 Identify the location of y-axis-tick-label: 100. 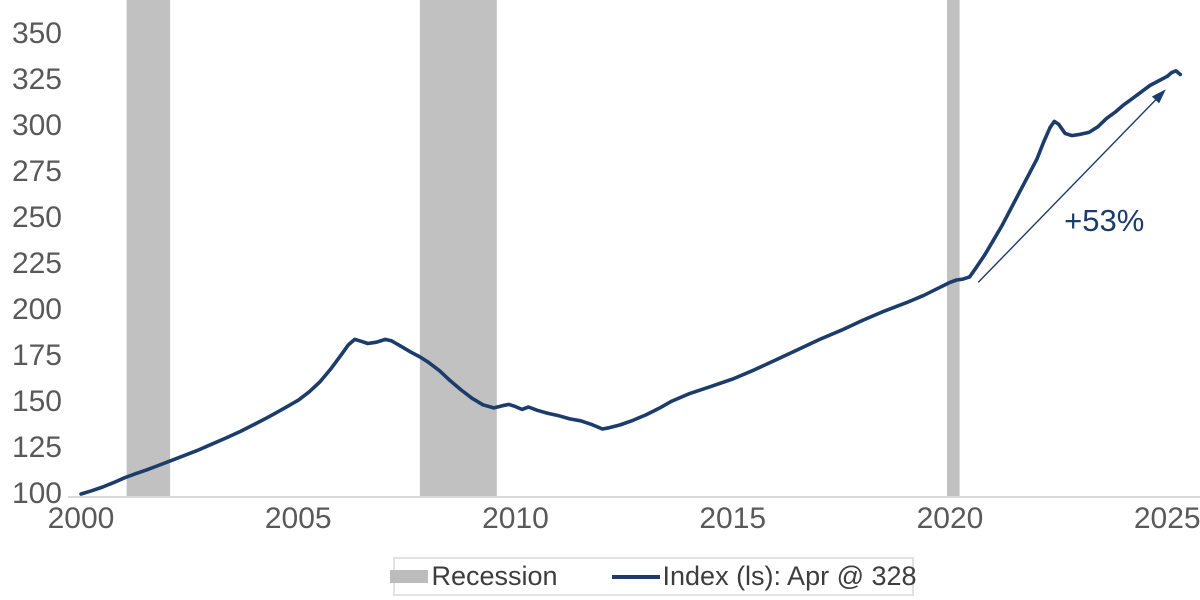
(36, 493).